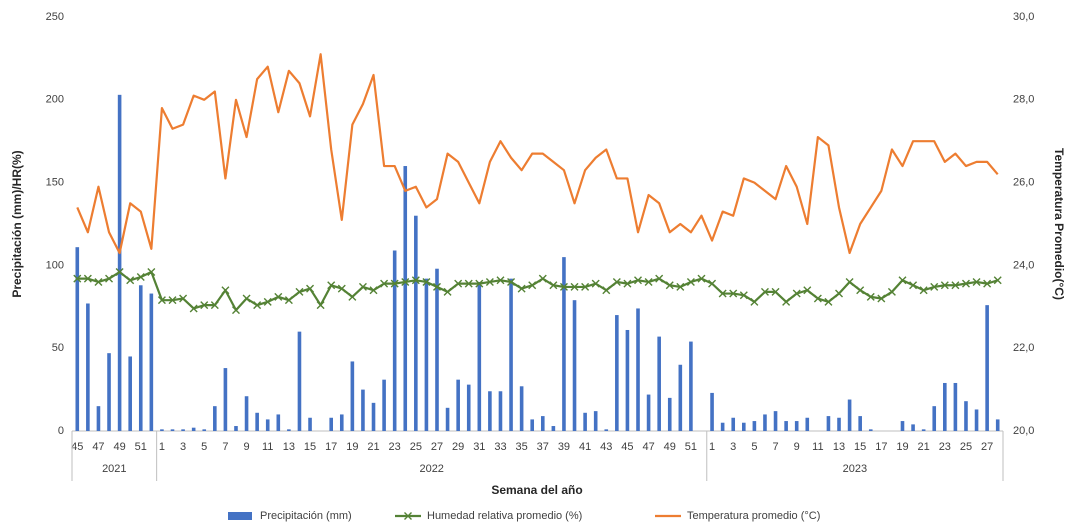 Image resolution: width=1071 pixels, height=527 pixels. Describe the element at coordinates (55, 265) in the screenshot. I see `y-tick-label: 100` at that location.